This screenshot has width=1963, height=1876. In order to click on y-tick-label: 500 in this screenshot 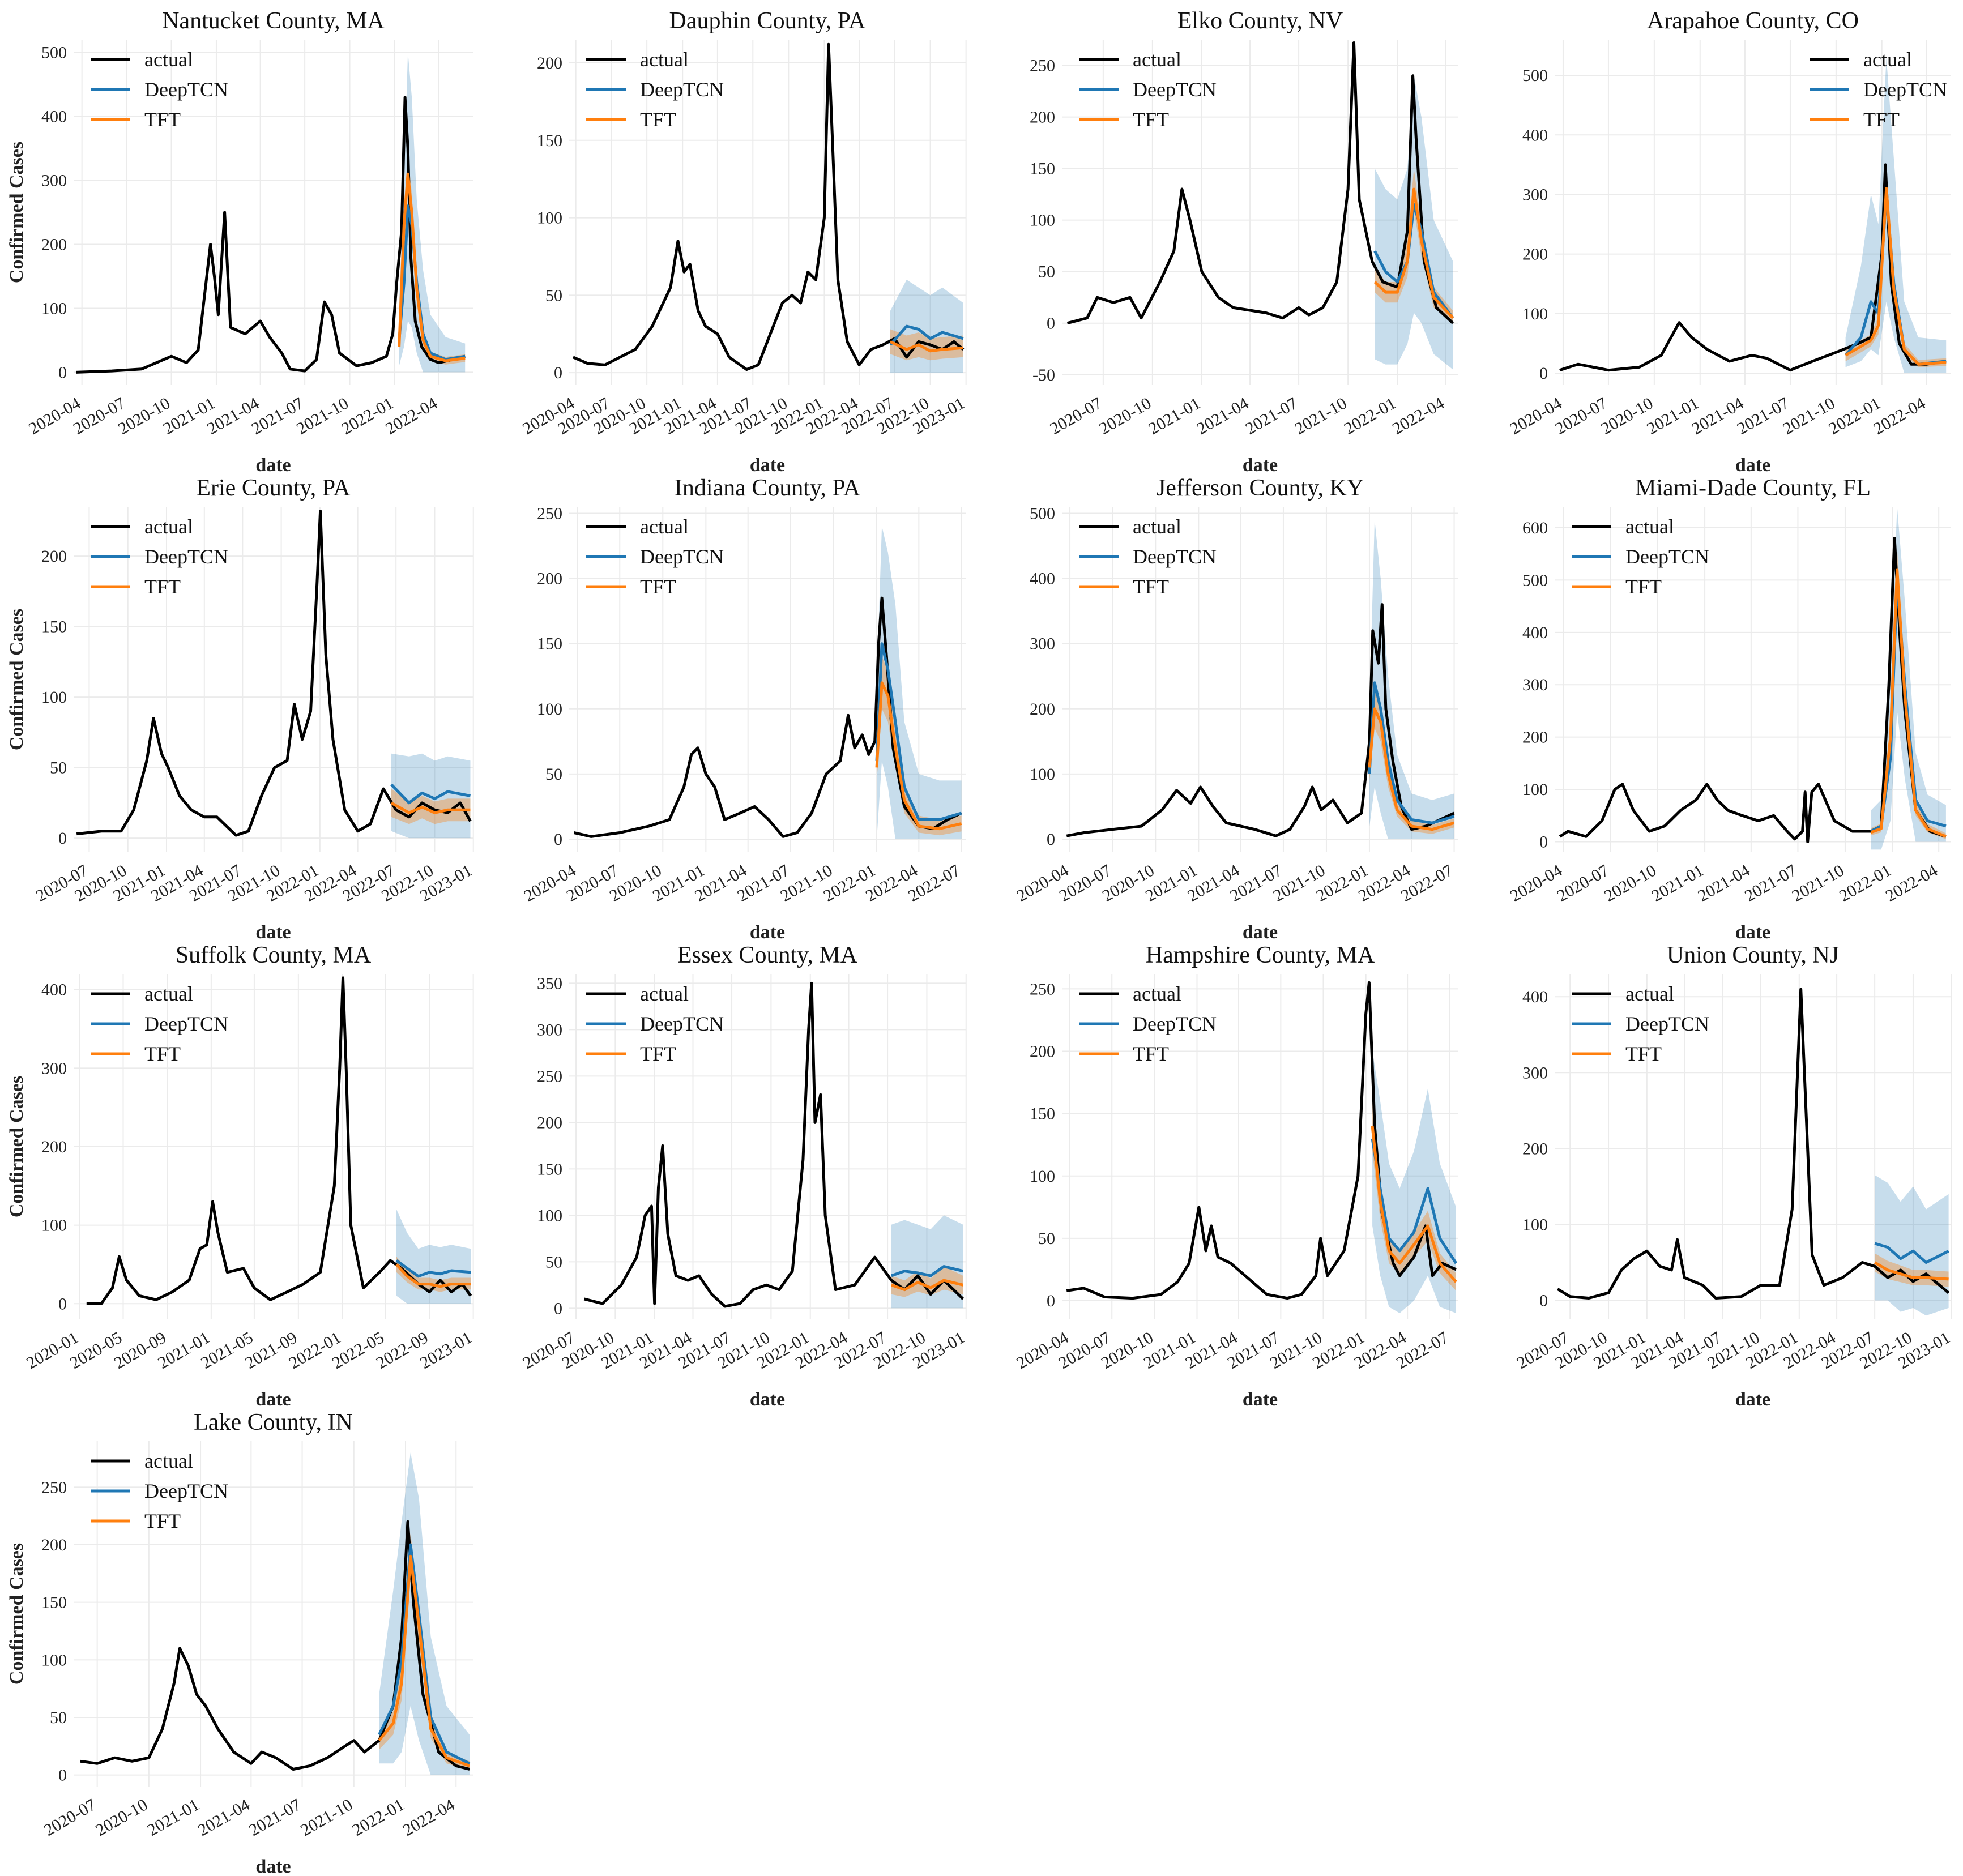, I will do `click(1535, 580)`.